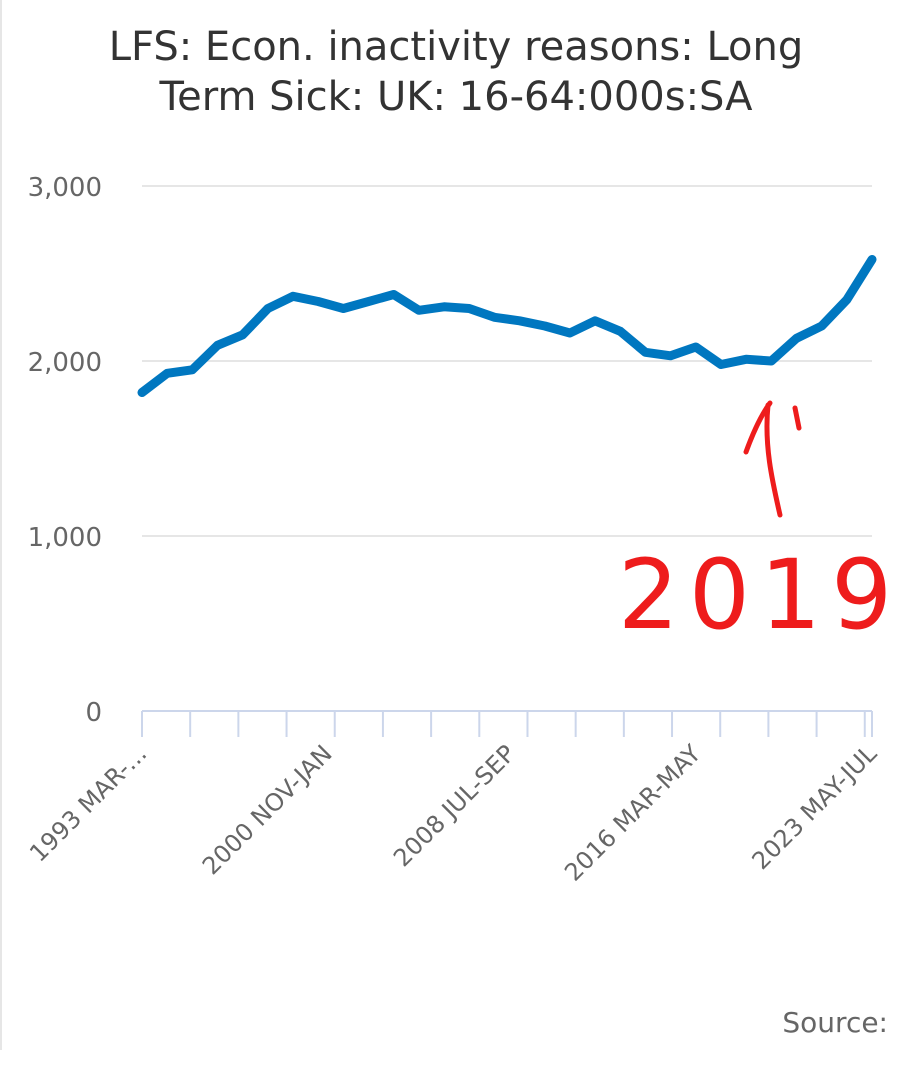 Image resolution: width=912 pixels, height=1088 pixels. I want to click on y-tick-label: 1,000, so click(65, 538).